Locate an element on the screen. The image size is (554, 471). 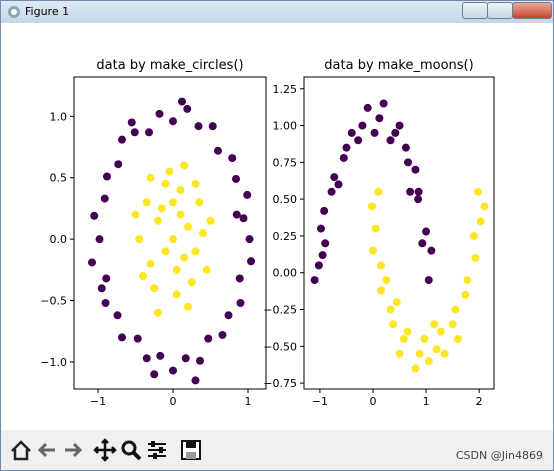
title-bar: Figure 1 is located at coordinates (277, 12).